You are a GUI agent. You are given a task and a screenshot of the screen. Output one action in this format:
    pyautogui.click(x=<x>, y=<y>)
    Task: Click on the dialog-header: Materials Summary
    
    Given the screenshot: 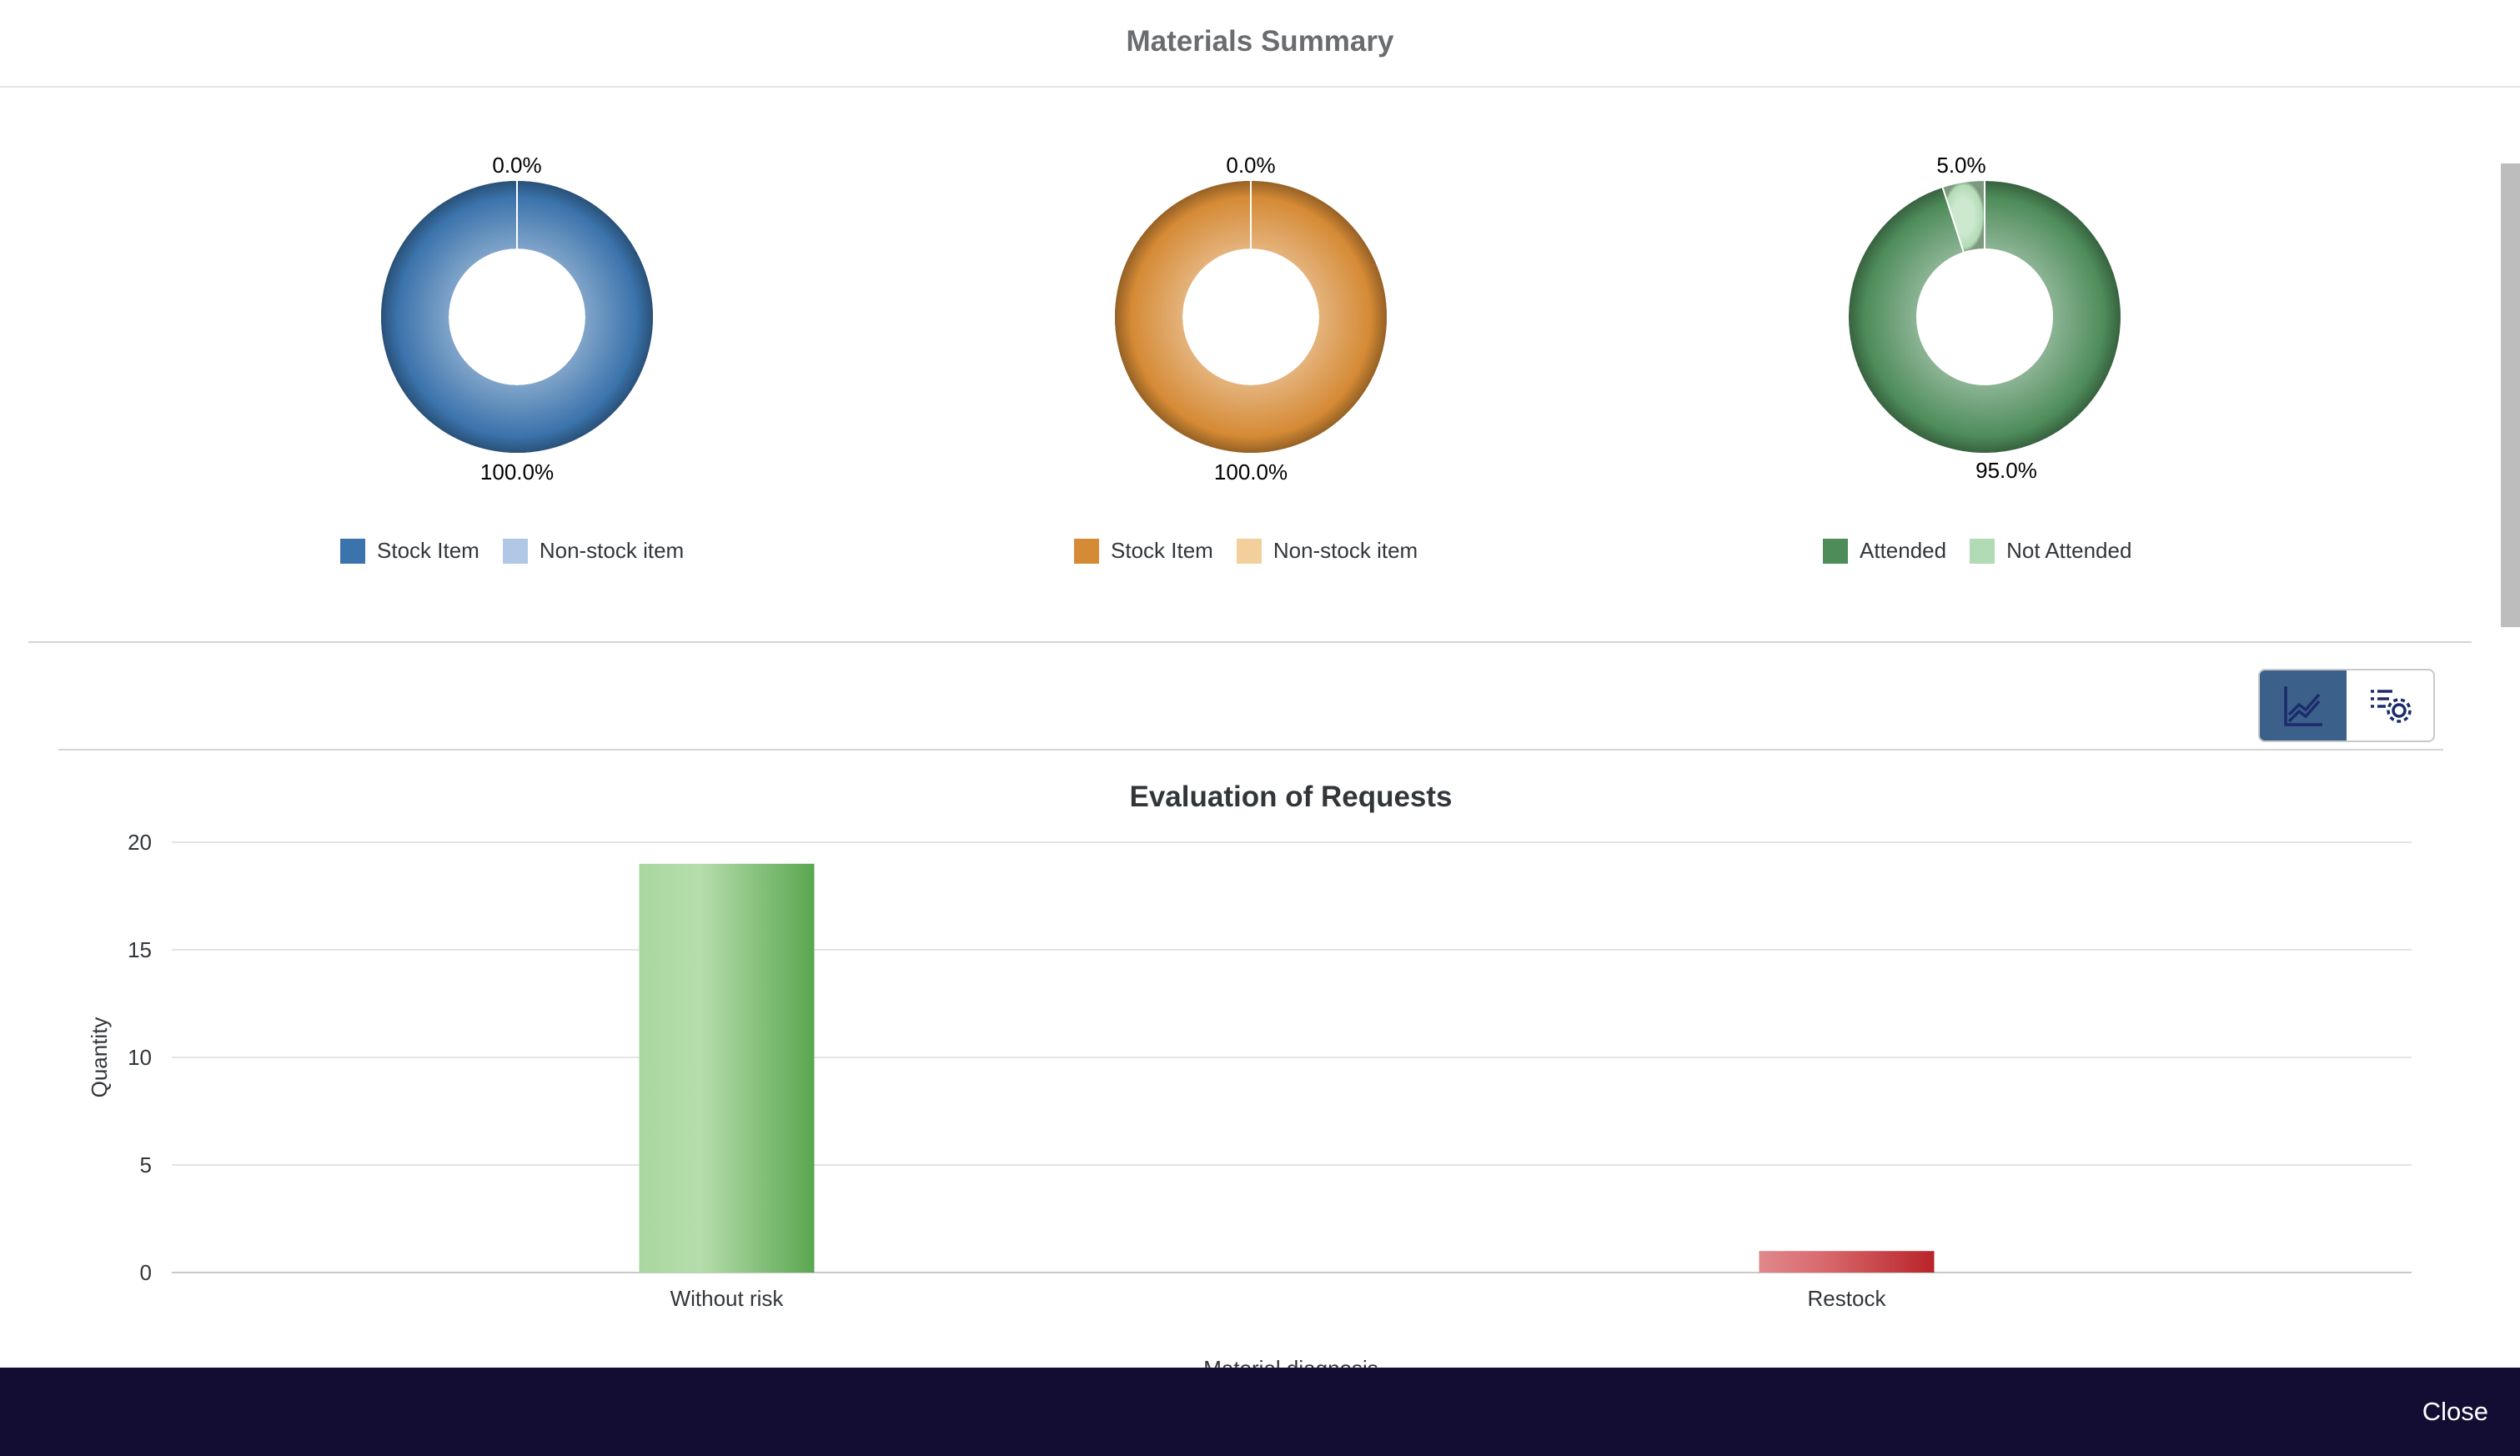 What is the action you would take?
    pyautogui.click(x=1260, y=44)
    